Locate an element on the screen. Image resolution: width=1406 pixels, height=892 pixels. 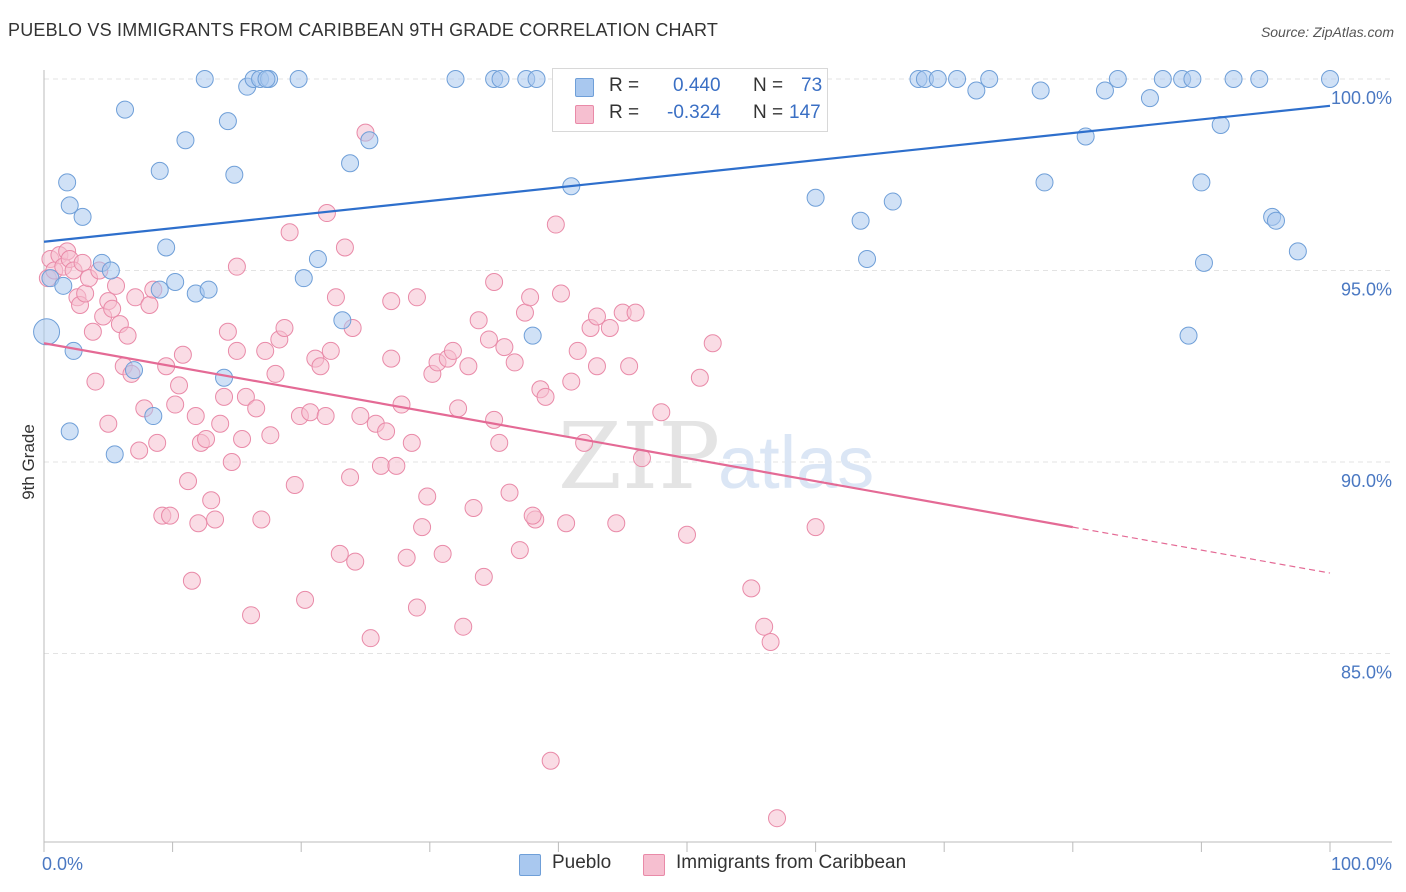
x-tick-label-max: 100.0% is located at coordinates (1361, 864).